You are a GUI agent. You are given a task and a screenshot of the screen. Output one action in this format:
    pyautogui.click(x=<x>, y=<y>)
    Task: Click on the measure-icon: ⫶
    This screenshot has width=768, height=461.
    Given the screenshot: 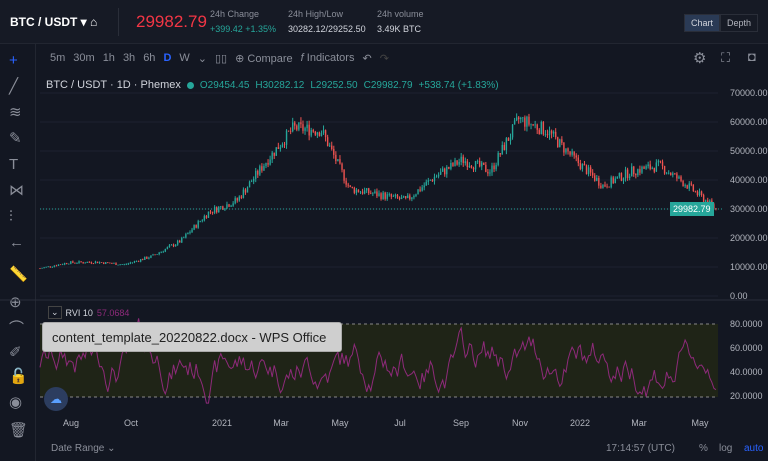 What is the action you would take?
    pyautogui.click(x=11, y=216)
    